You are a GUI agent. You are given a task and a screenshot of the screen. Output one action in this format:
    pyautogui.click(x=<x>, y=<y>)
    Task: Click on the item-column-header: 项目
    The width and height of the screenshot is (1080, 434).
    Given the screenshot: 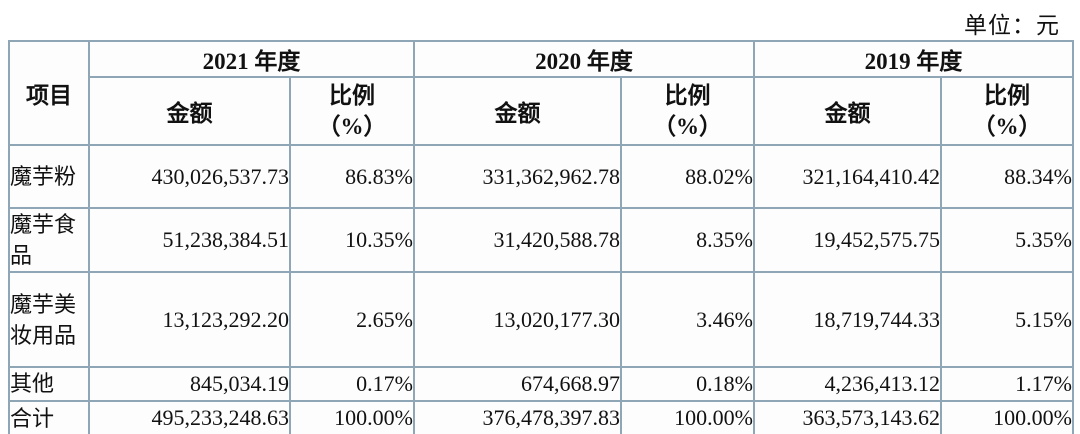 What is the action you would take?
    pyautogui.click(x=49, y=93)
    